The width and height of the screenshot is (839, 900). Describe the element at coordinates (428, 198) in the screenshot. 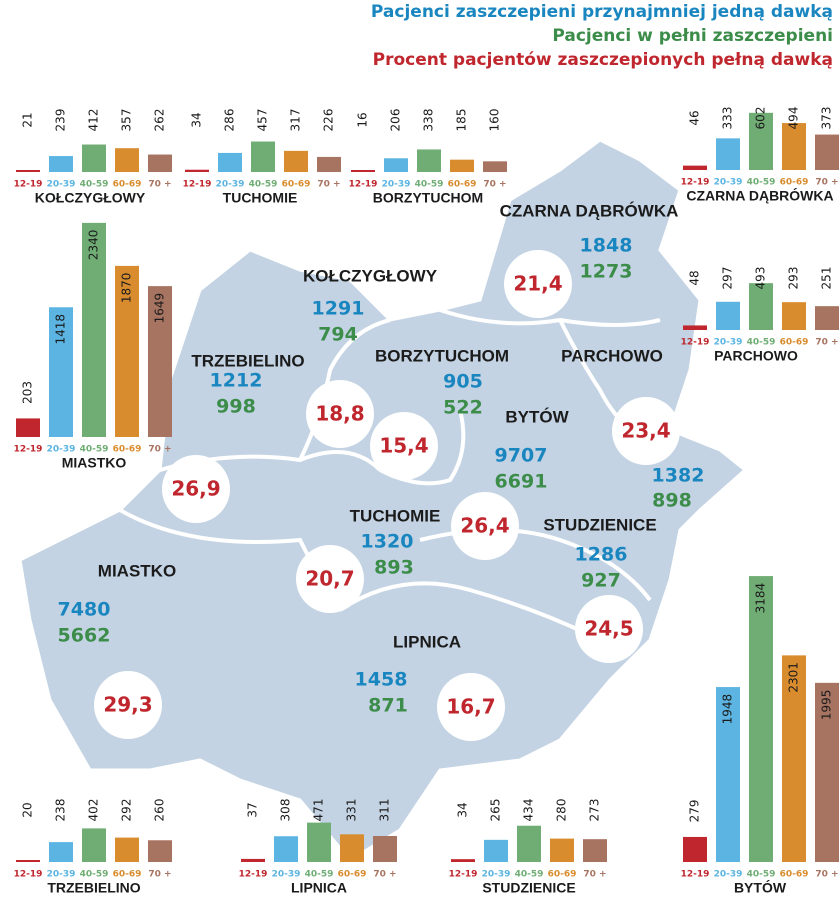

I see `chart-title: BORZYTUCHOM` at that location.